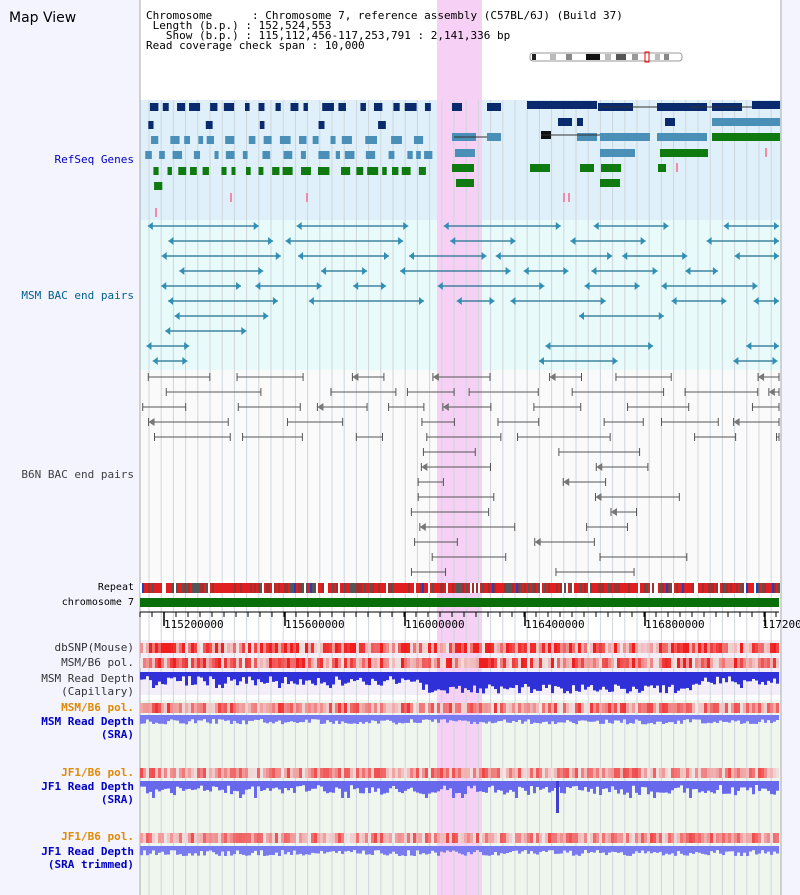  Describe the element at coordinates (115, 587) in the screenshot. I see `track-label-repeat: Repeat` at that location.